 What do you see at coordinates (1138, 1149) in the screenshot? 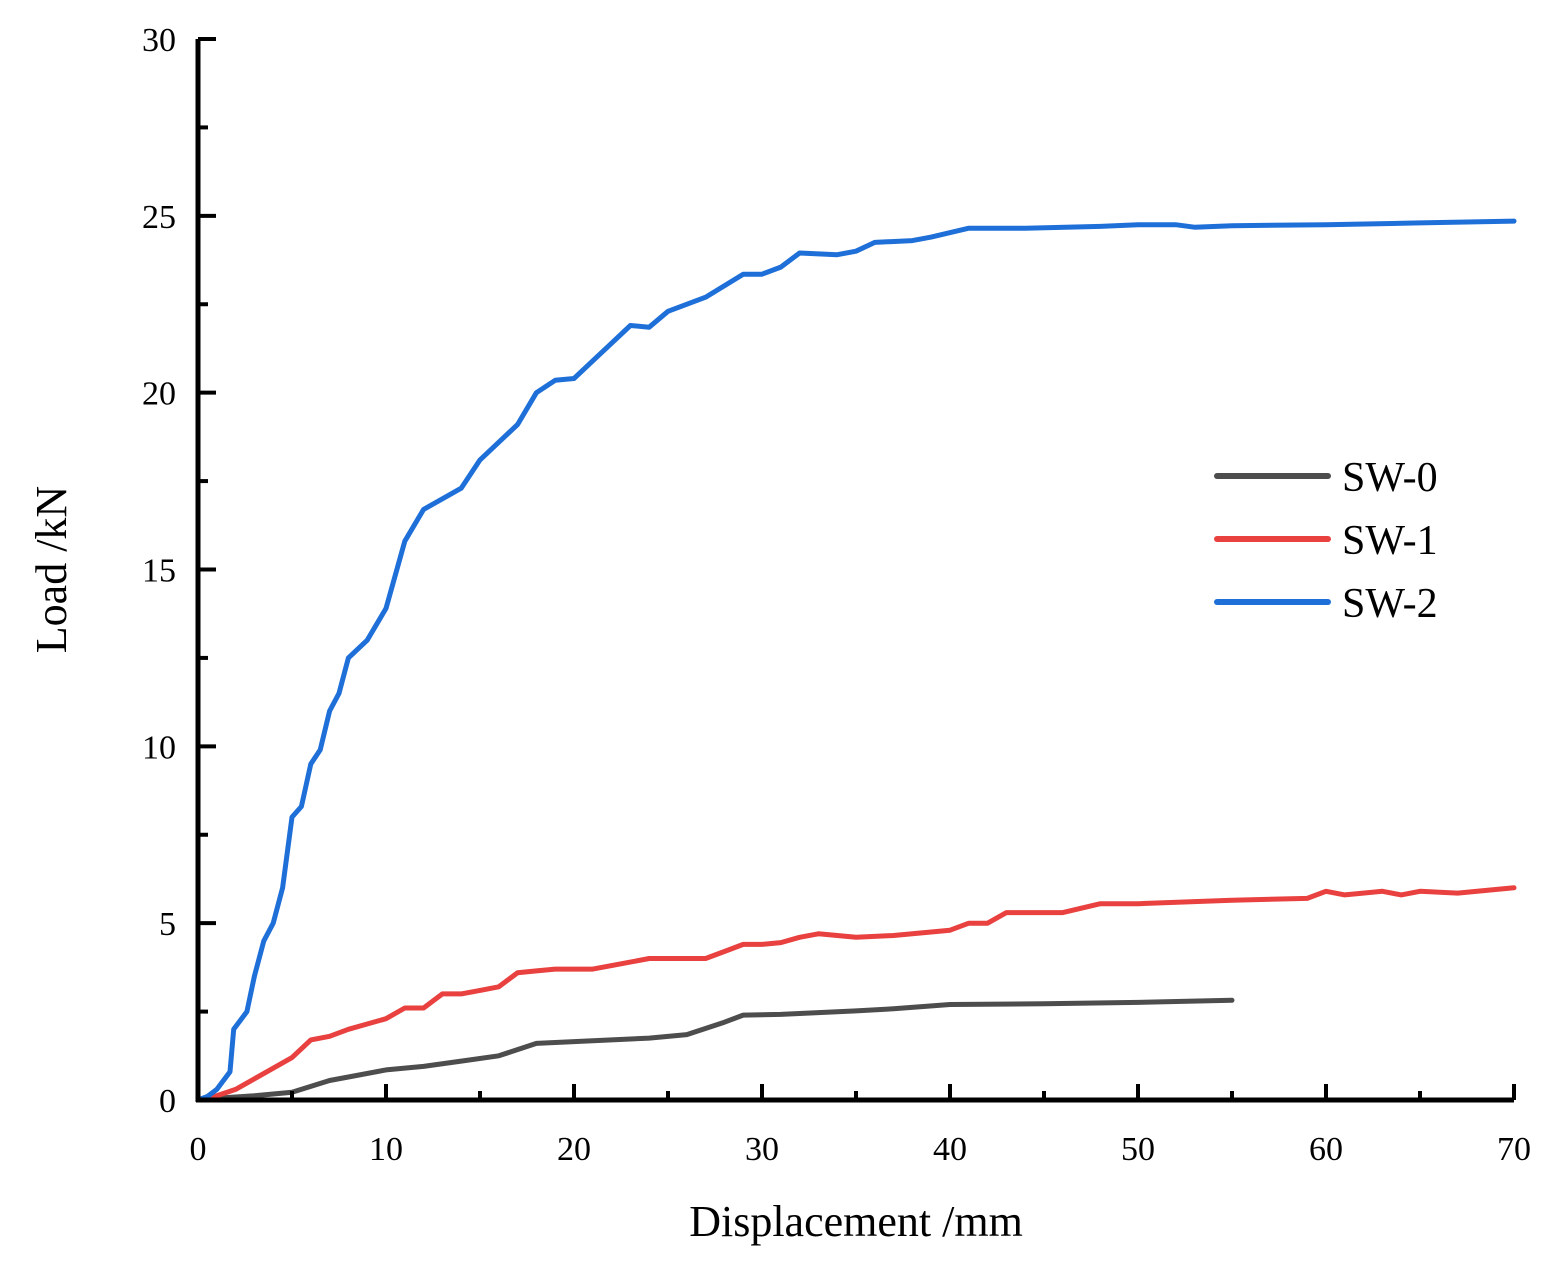
I see `x-tick-label: 50` at bounding box center [1138, 1149].